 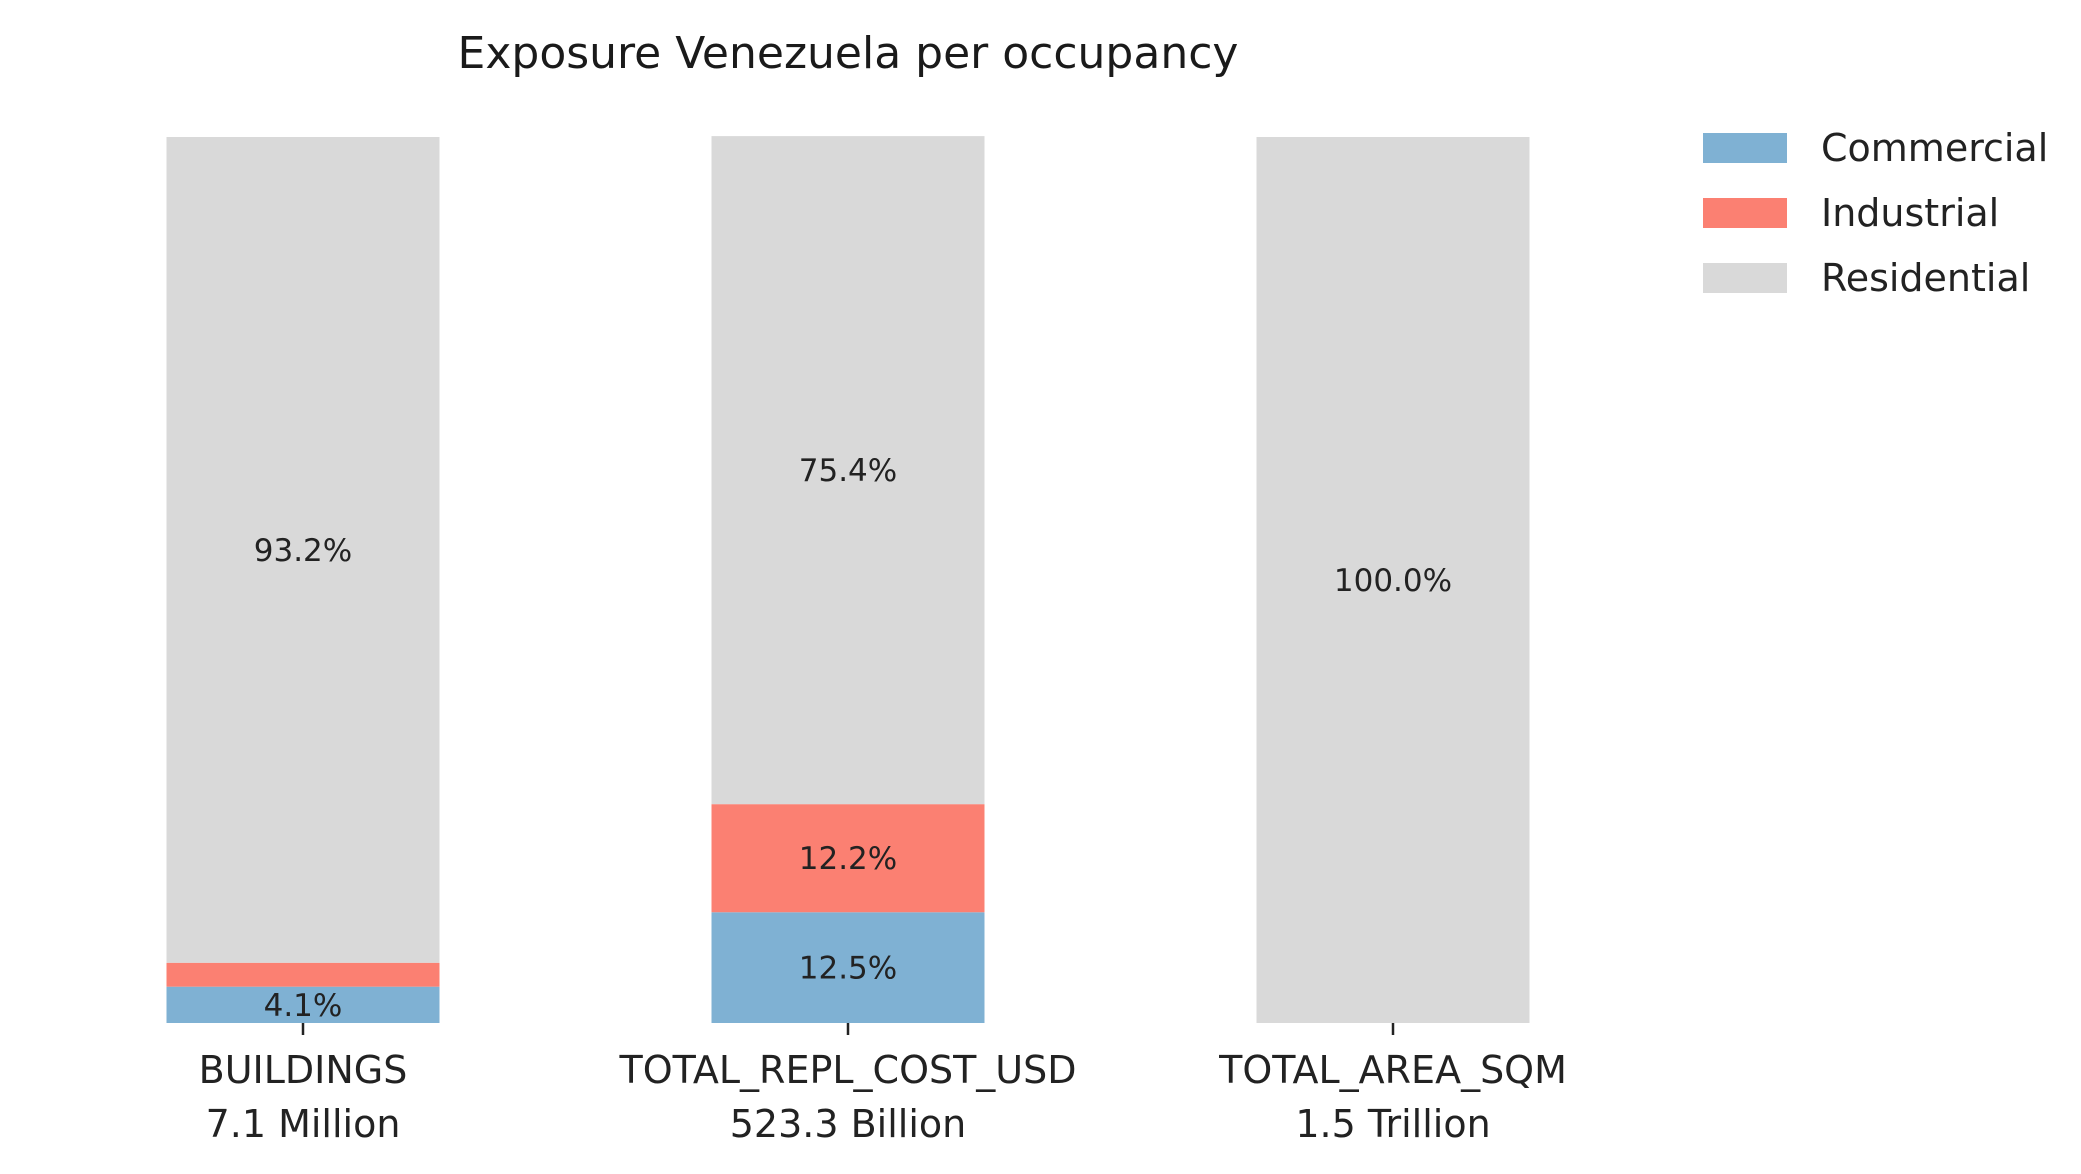 I want to click on bar-segment-residential-total-area-sqm, so click(x=1393, y=580).